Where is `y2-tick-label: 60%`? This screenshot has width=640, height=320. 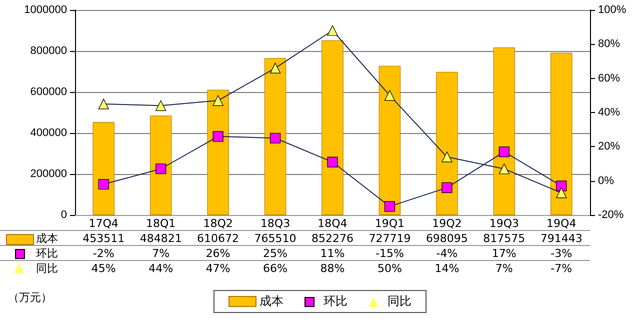 y2-tick-label: 60% is located at coordinates (609, 78).